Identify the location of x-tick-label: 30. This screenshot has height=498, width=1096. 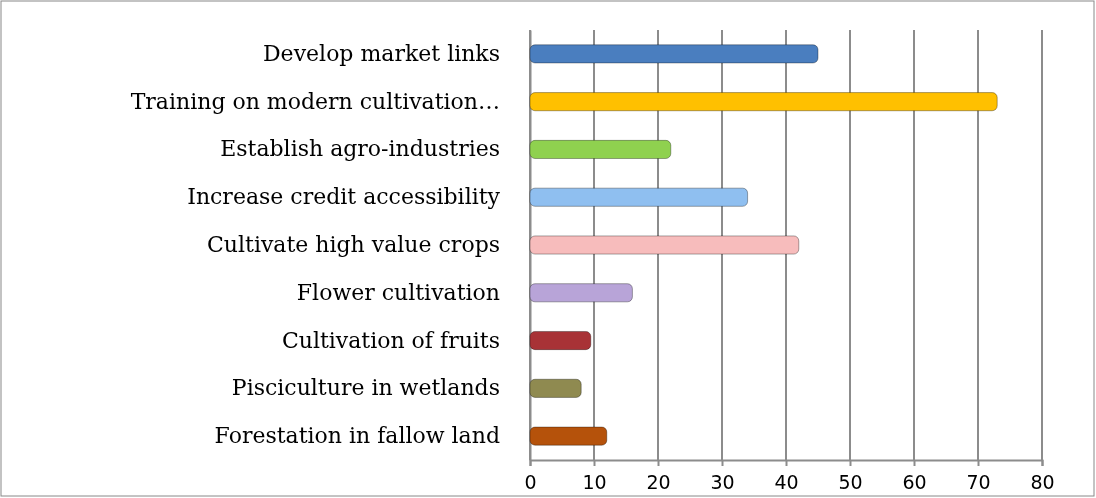
(722, 482).